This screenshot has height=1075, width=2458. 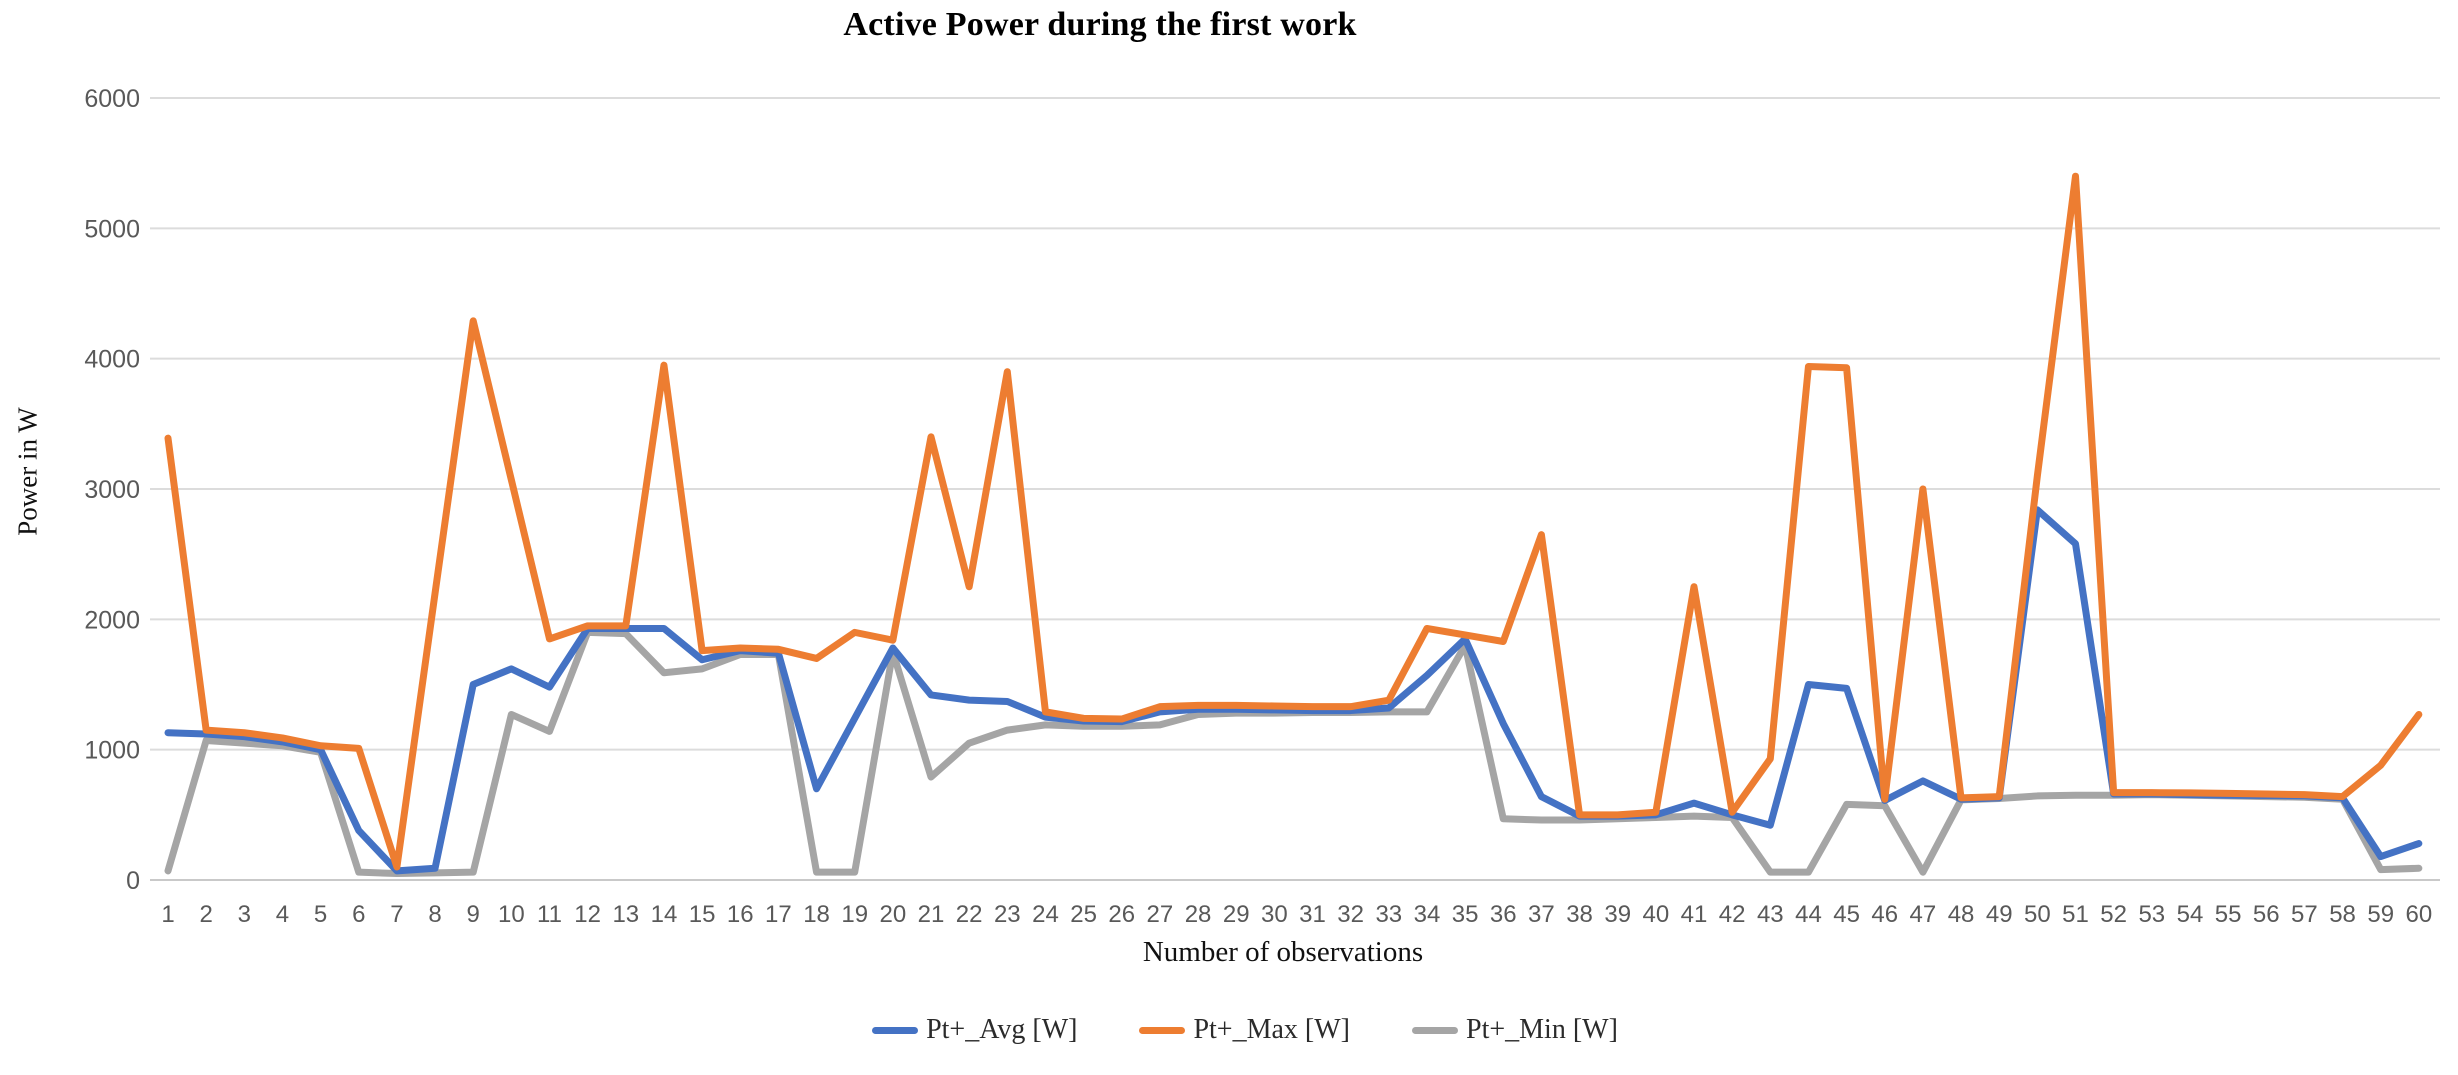 I want to click on x-tick-label: 21, so click(x=931, y=914).